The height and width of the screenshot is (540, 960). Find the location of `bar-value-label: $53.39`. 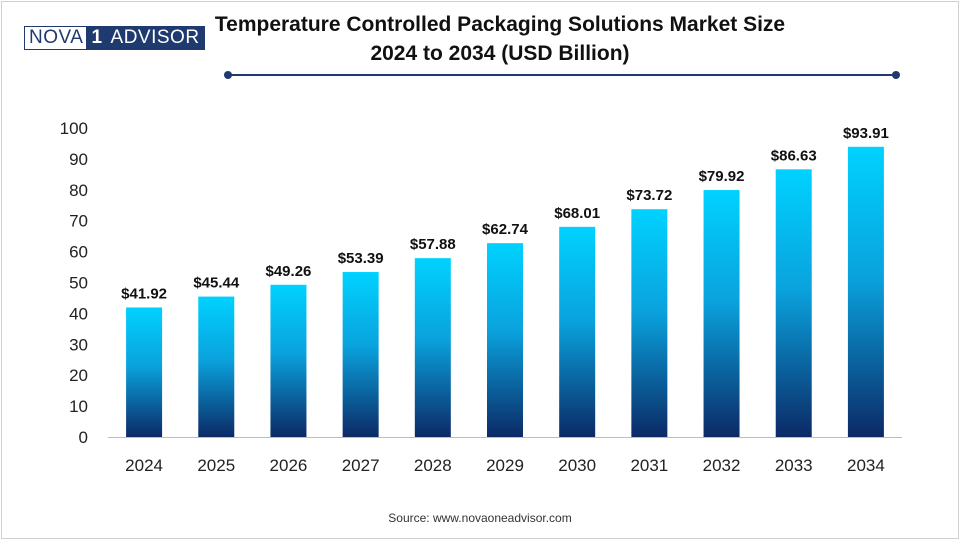

bar-value-label: $53.39 is located at coordinates (361, 258).